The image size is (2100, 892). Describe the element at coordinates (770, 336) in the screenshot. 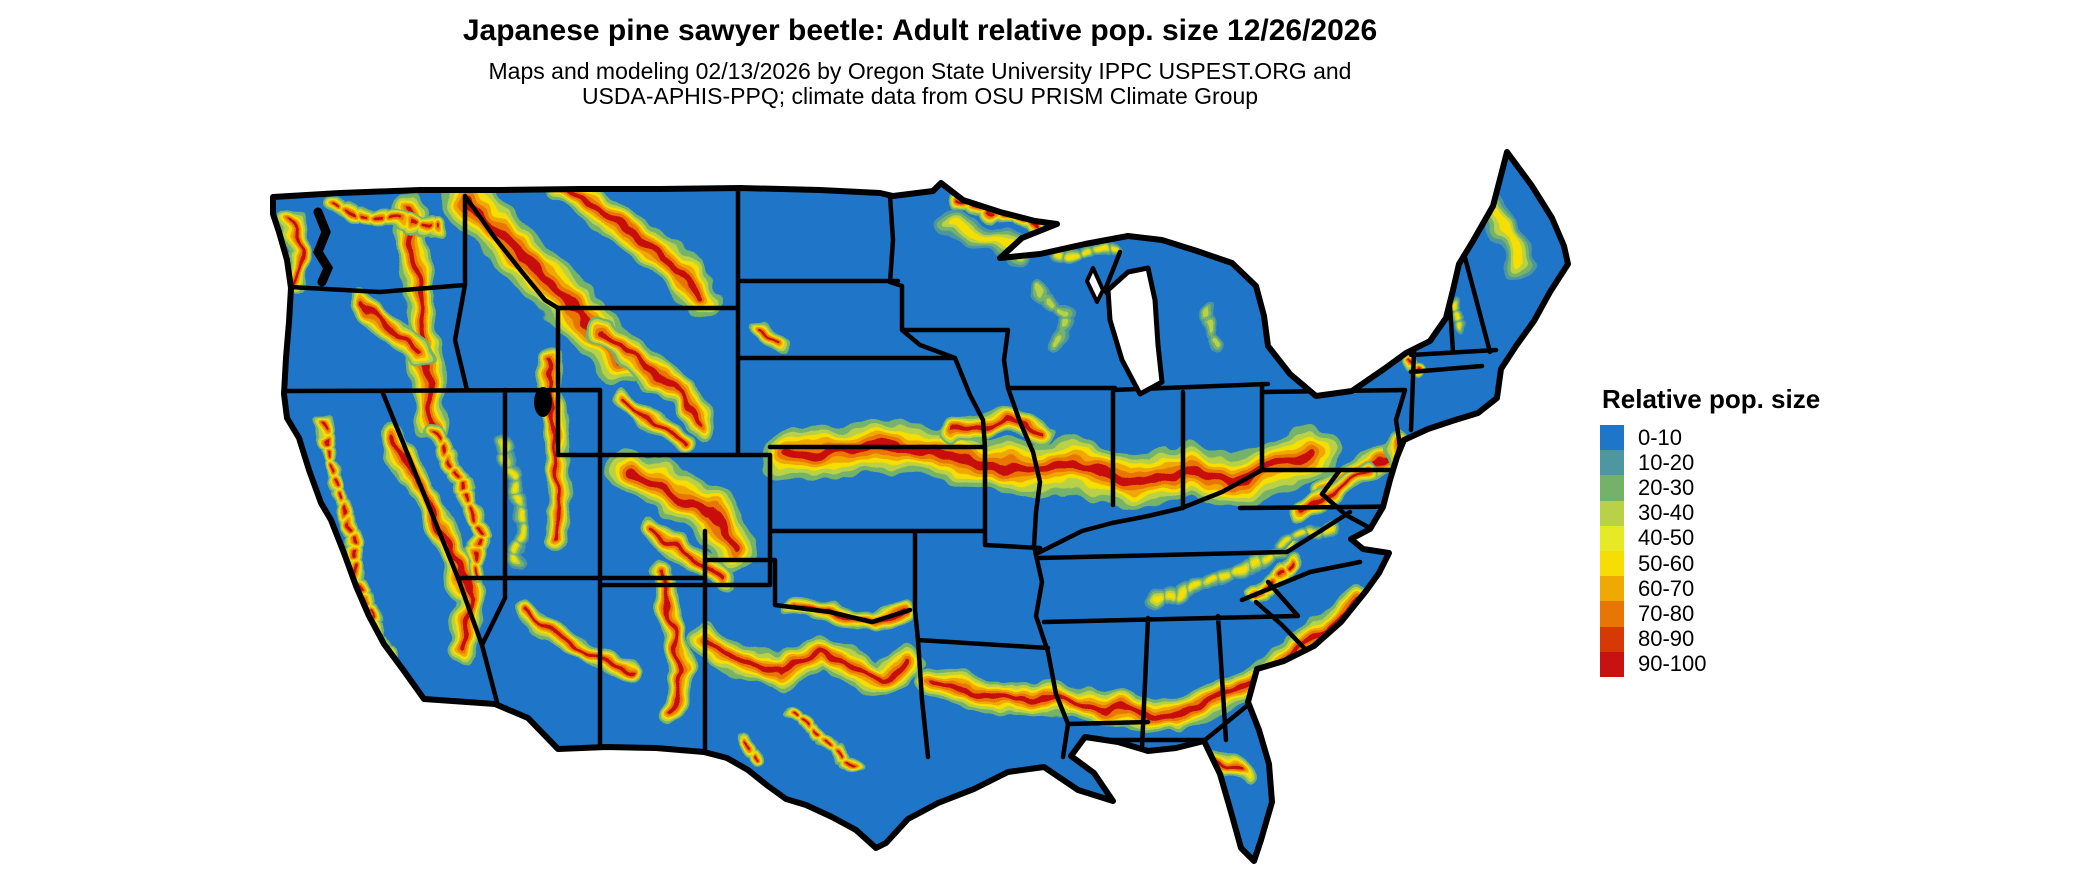

I see `heat-band-black-hills` at that location.